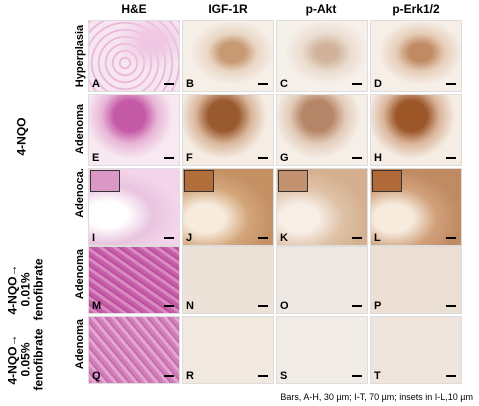 This screenshot has height=406, width=479. What do you see at coordinates (80, 56) in the screenshot?
I see `row-label-hyperplasia: Hyperplasia` at bounding box center [80, 56].